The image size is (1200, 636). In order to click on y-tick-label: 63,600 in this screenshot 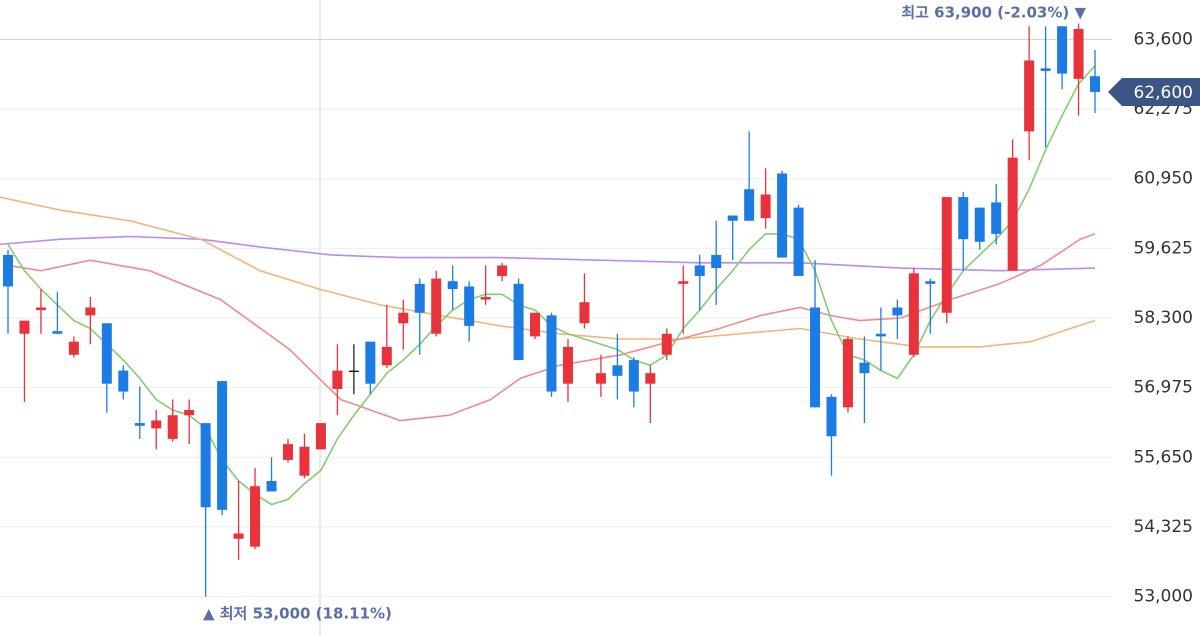, I will do `click(1163, 39)`.